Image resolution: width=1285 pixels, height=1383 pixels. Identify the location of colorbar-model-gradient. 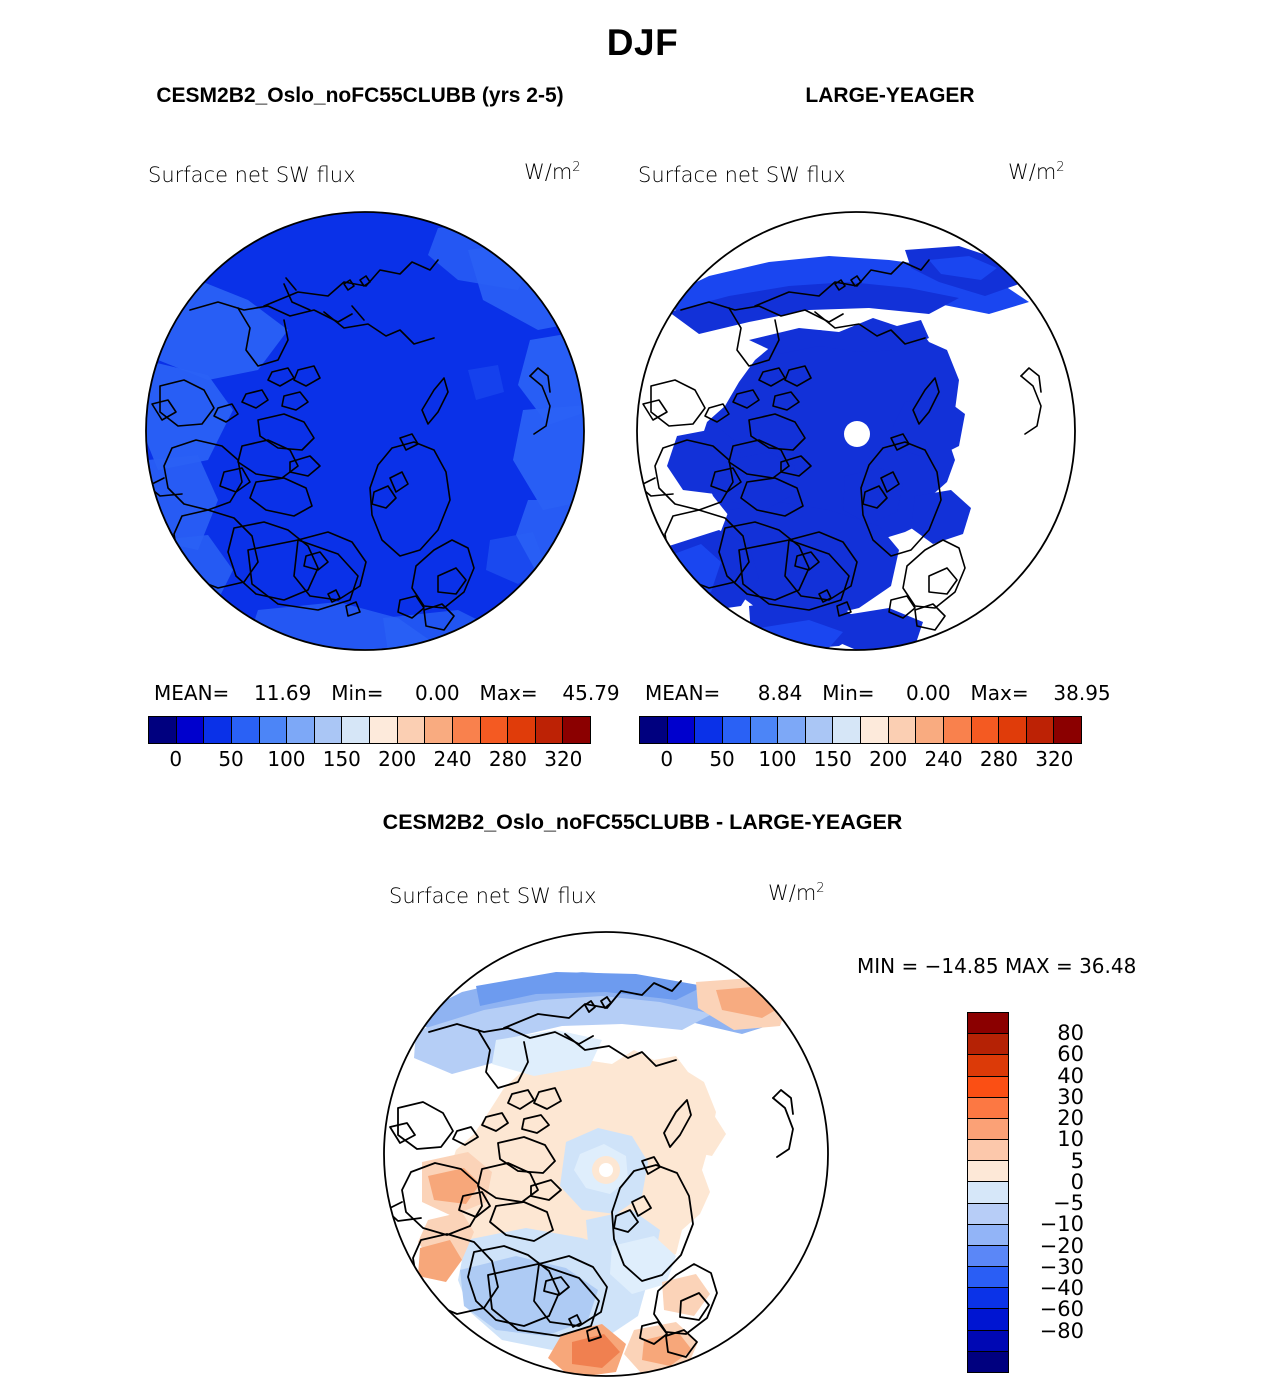
(369, 730).